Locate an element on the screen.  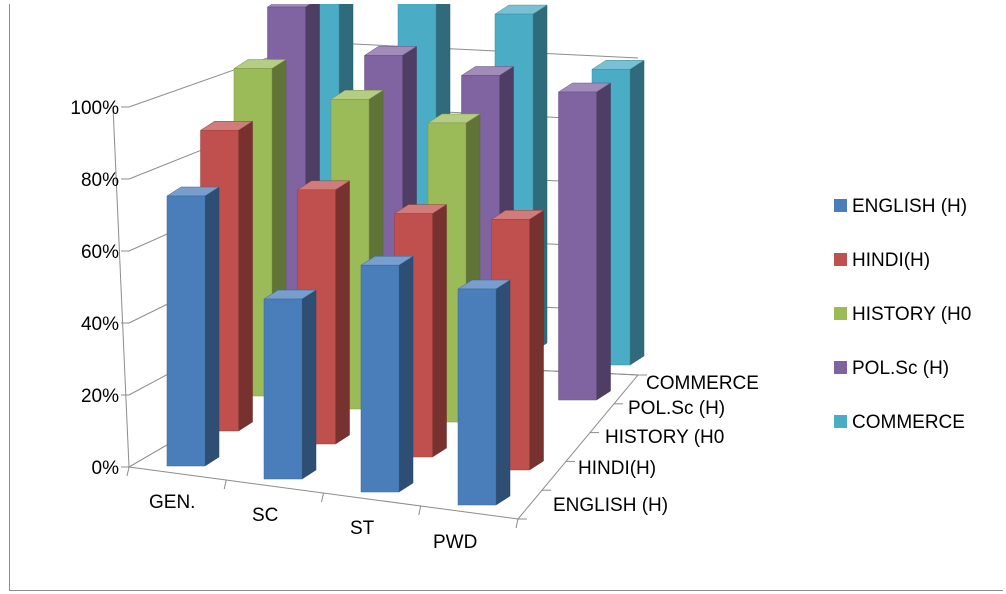
depth-axis-line is located at coordinates (578, 447).